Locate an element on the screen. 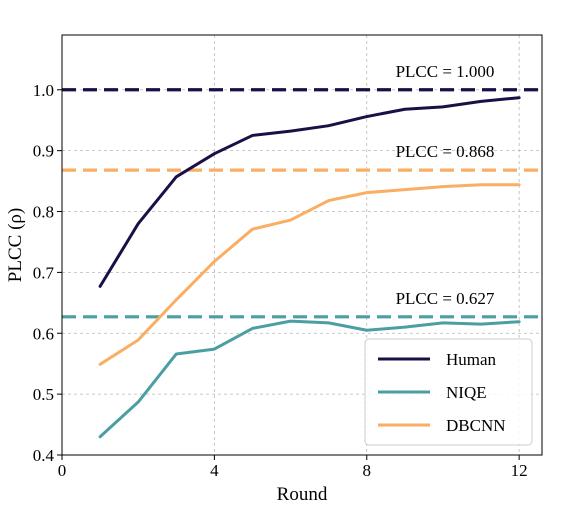 The height and width of the screenshot is (512, 574). y-tick-label: 0.5 is located at coordinates (43, 394).